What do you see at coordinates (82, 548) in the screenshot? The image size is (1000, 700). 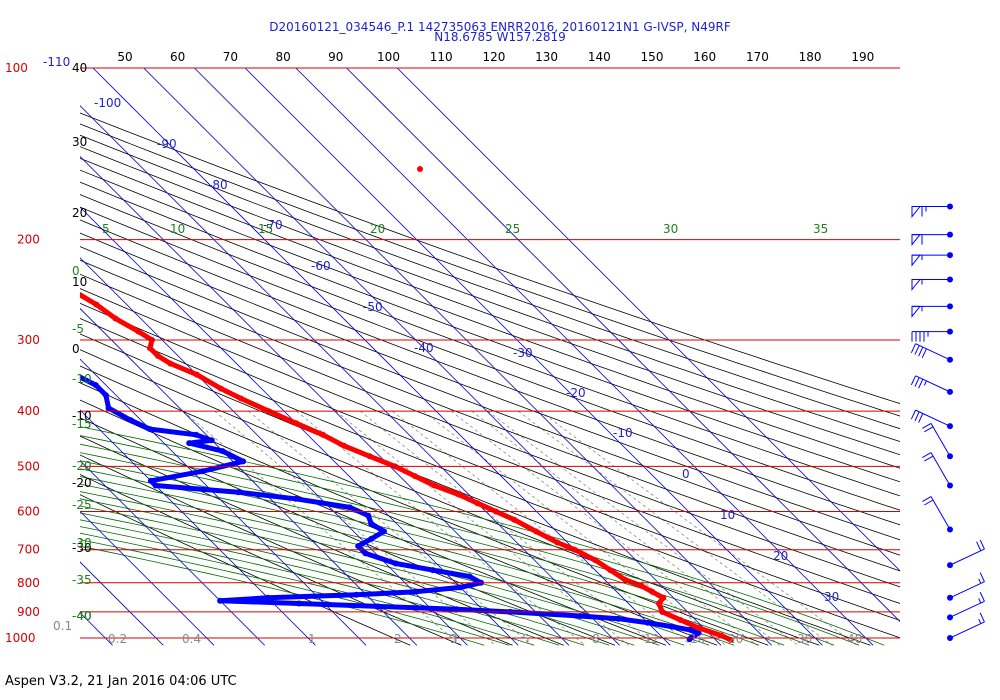 I see `altitude-label: -30` at bounding box center [82, 548].